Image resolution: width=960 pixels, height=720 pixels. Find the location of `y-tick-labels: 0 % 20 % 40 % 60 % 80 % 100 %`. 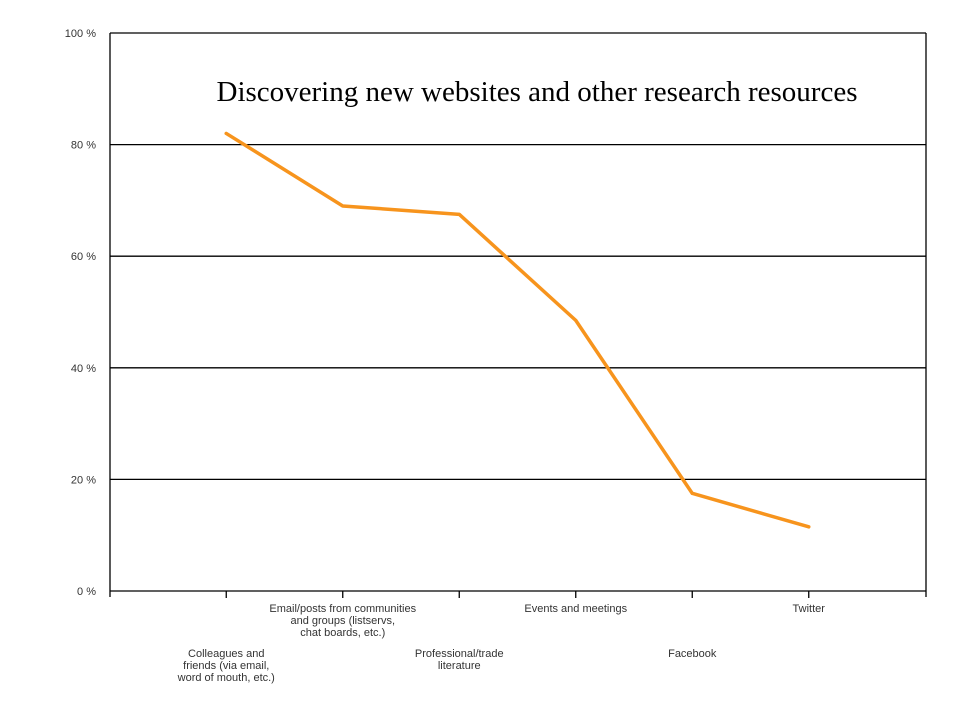

y-tick-labels: 0 % 20 % 40 % 60 % 80 % 100 % is located at coordinates (80, 313).